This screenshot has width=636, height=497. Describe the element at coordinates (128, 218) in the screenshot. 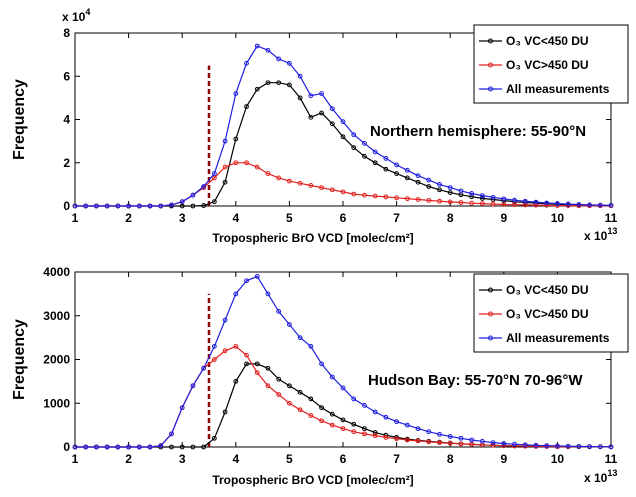

I see `x-tick-label: 2` at that location.